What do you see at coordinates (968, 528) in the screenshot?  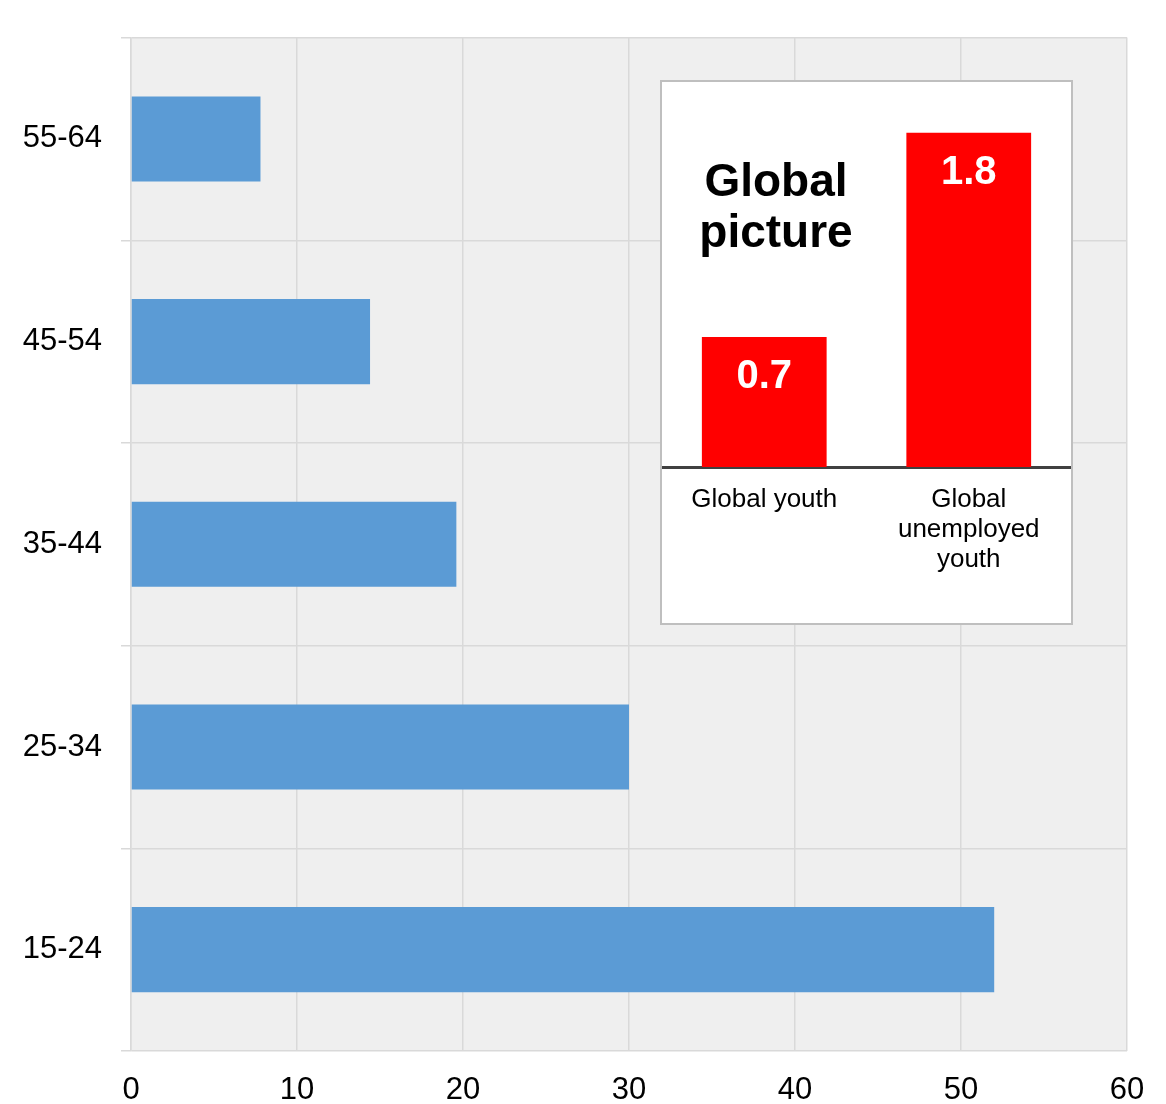 I see `x-tick-label: Global unemployed youth` at bounding box center [968, 528].